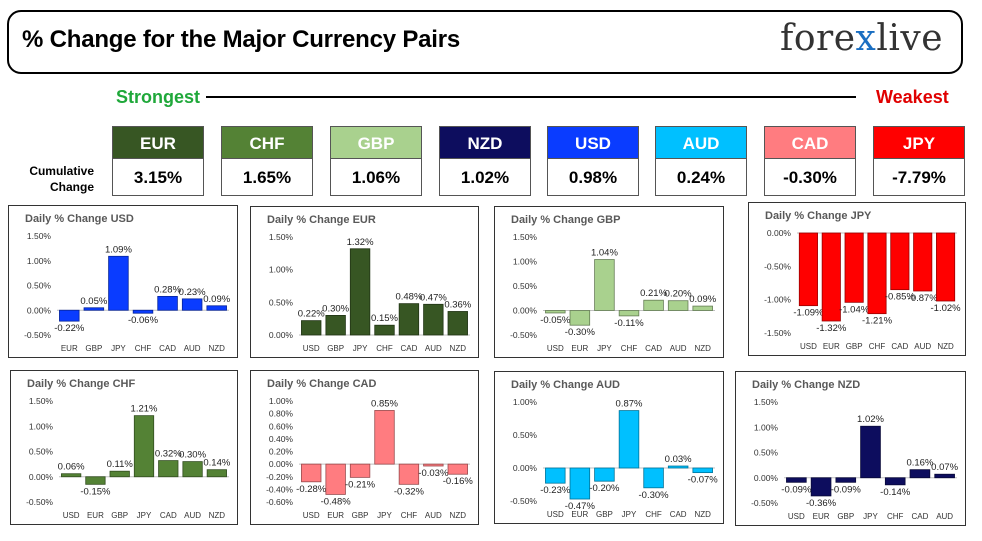 Image resolution: width=982 pixels, height=541 pixels. I want to click on category-label: EUR, so click(821, 516).